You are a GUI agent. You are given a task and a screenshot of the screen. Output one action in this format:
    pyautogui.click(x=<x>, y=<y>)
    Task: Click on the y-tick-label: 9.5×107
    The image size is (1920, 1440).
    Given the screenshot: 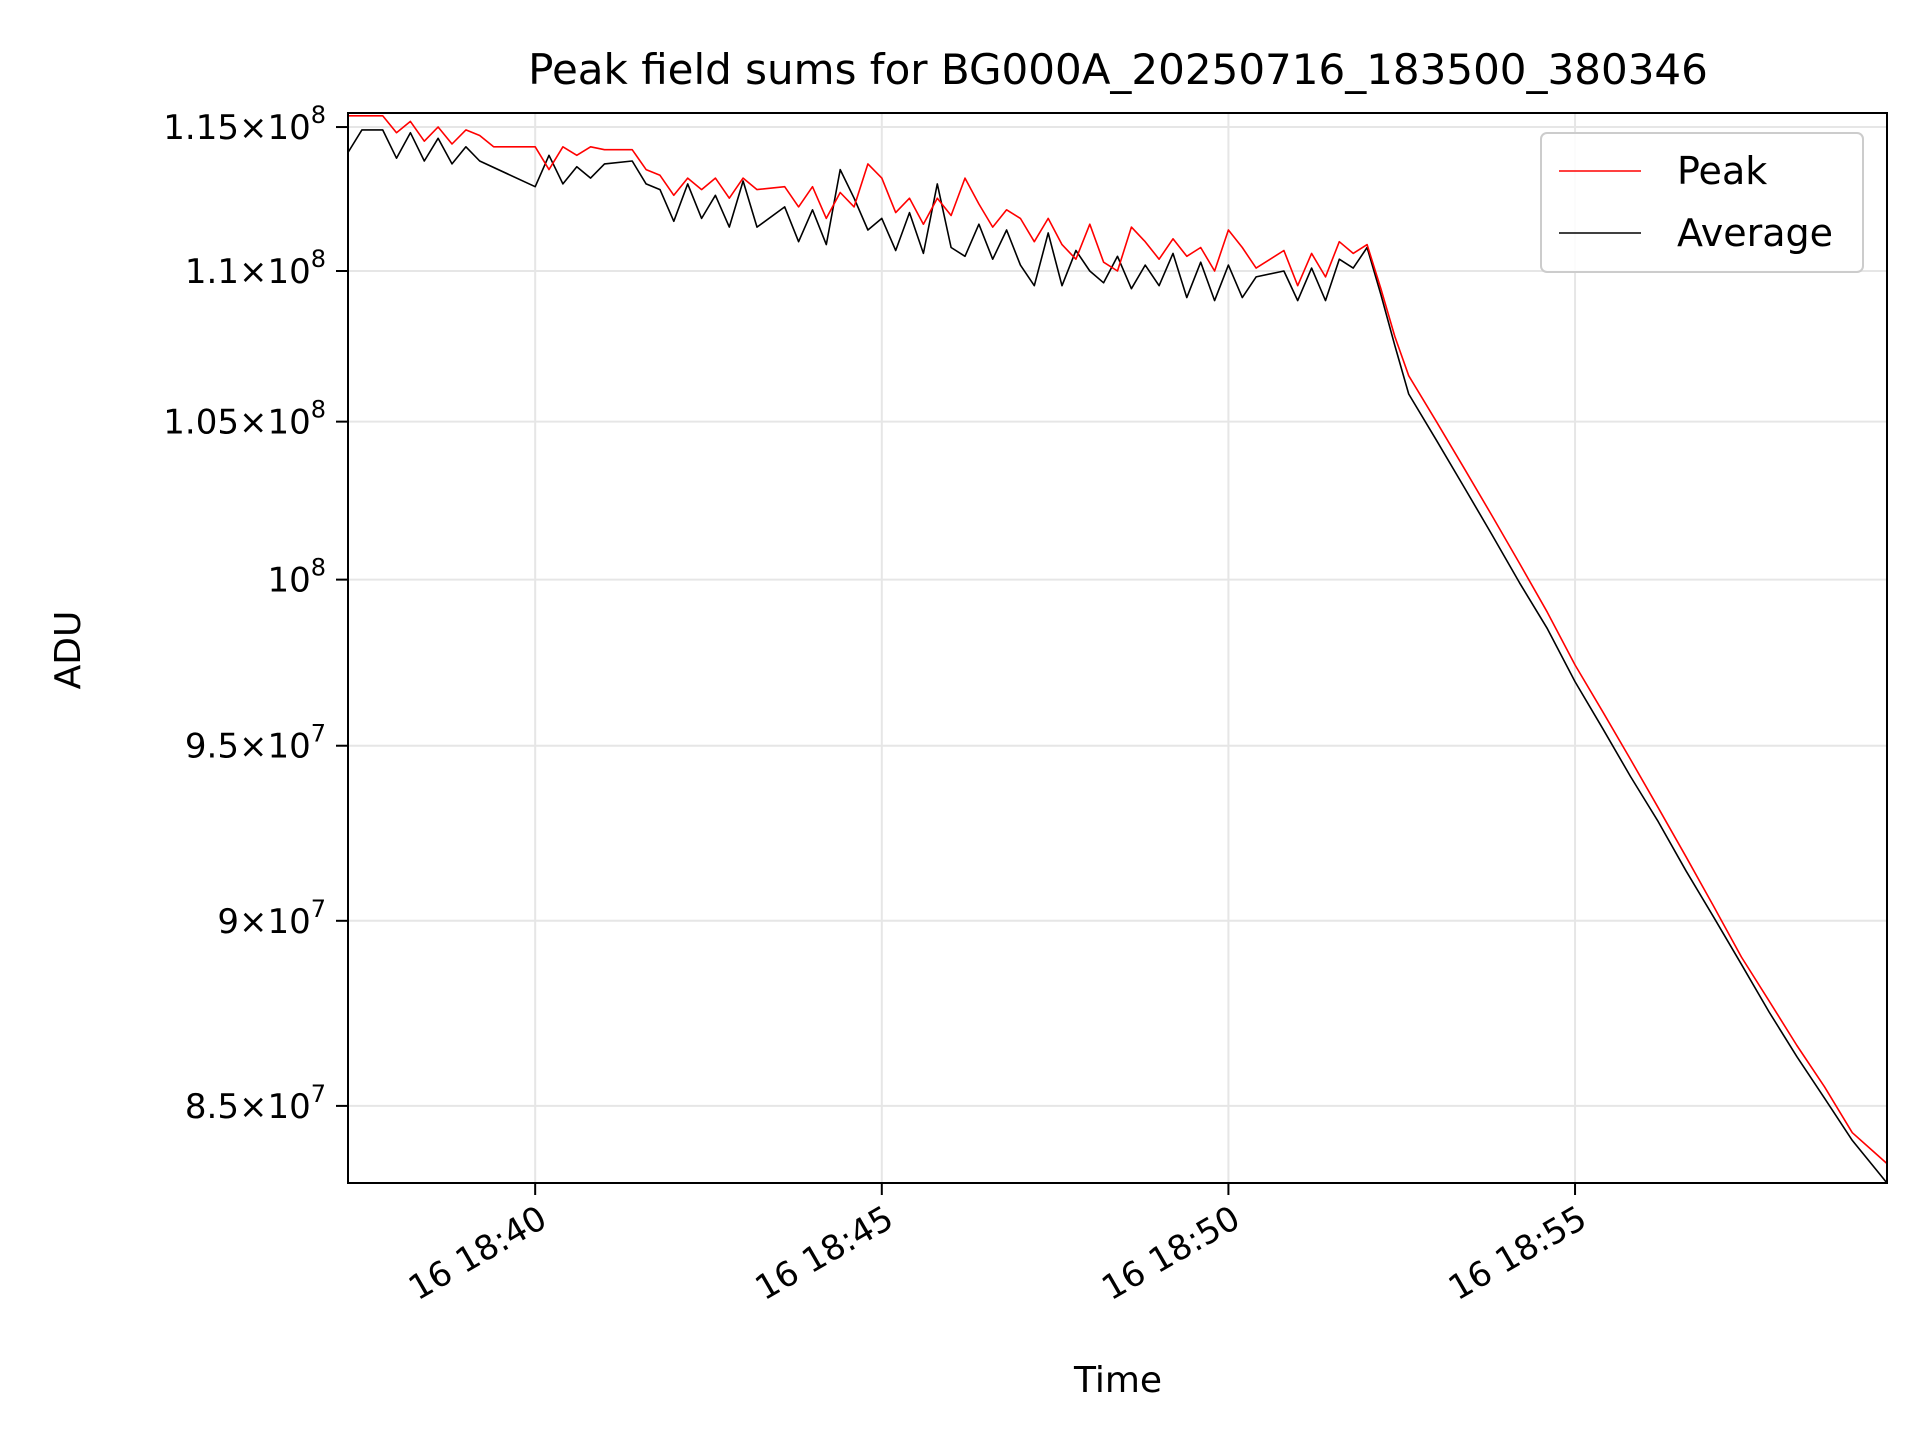 What is the action you would take?
    pyautogui.click(x=255, y=743)
    